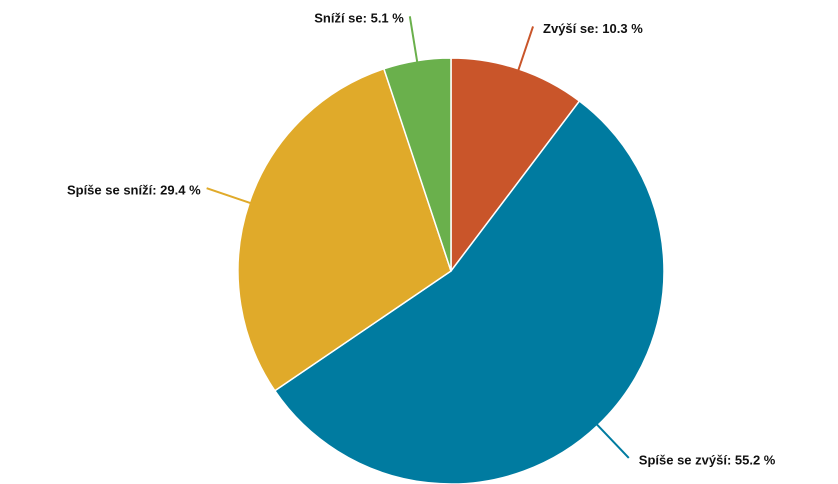  Describe the element at coordinates (134, 190) in the screenshot. I see `data-label: Spíše se sníží: 29.4 %` at that location.